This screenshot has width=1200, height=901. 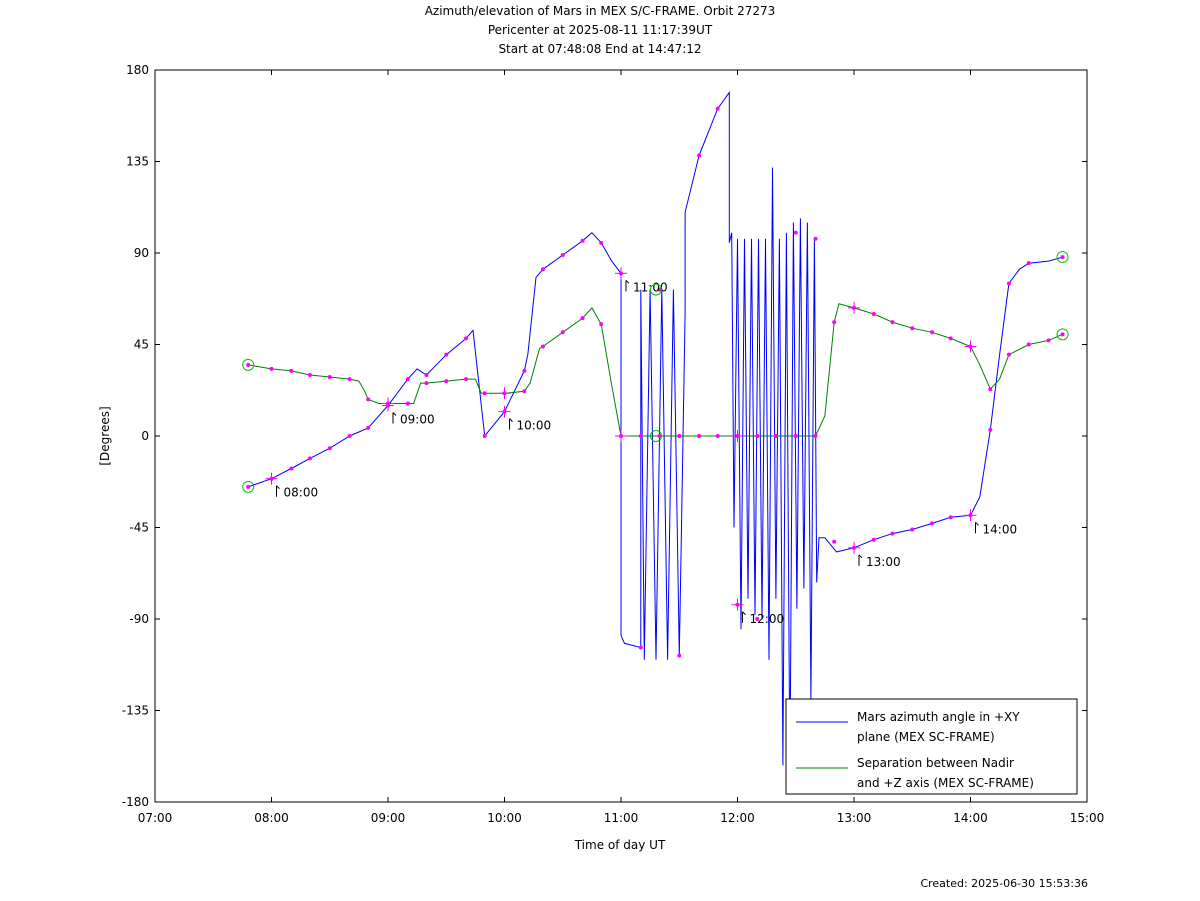 I want to click on x-tick-label: 14:00, so click(x=970, y=818).